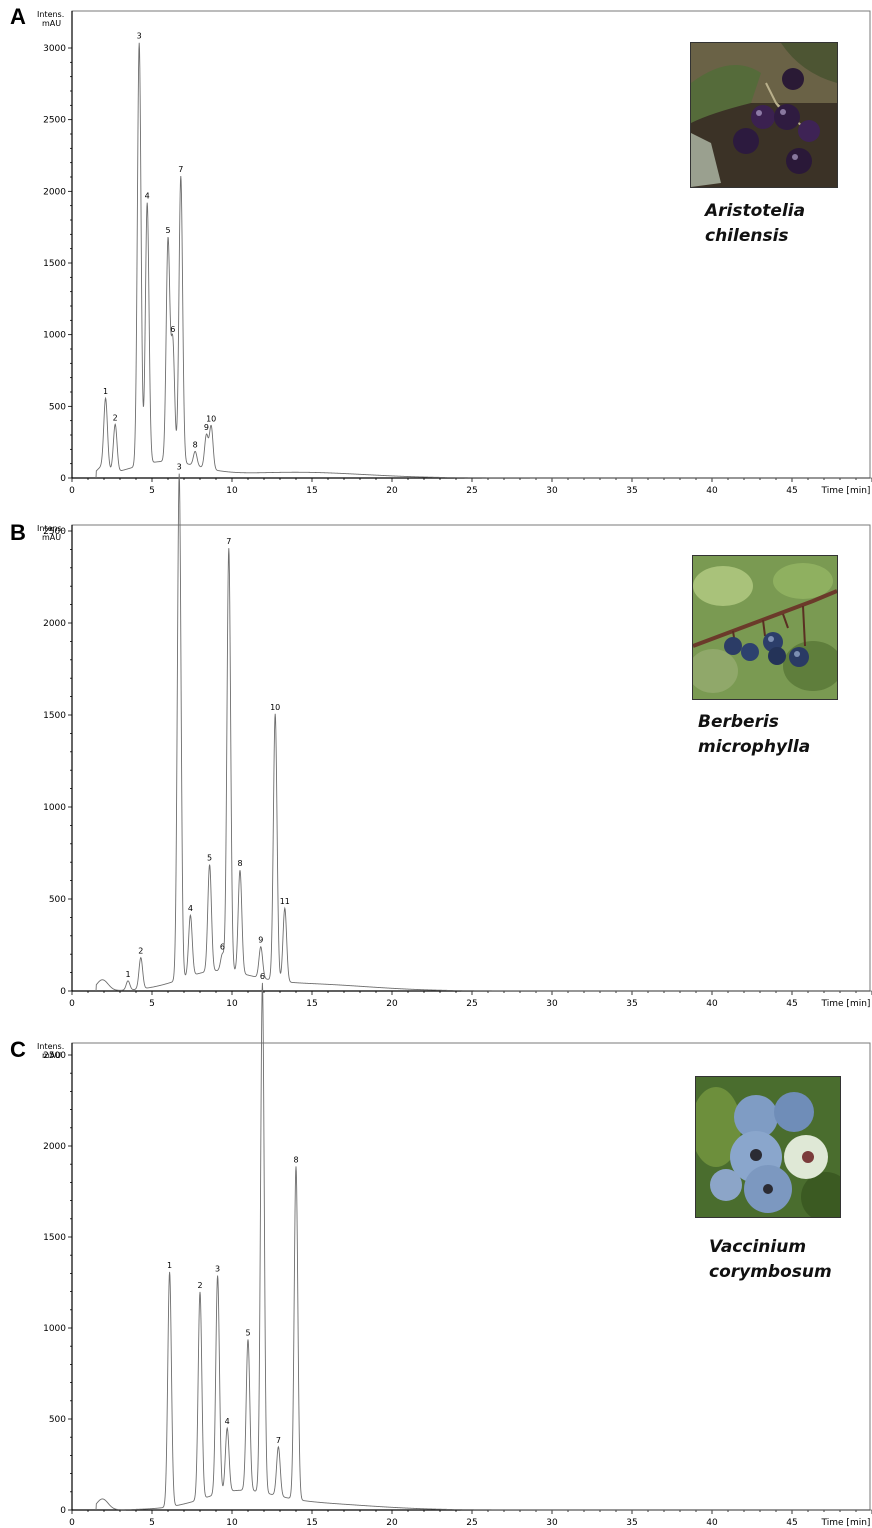 This screenshot has height=1528, width=872. Describe the element at coordinates (755, 211) in the screenshot. I see `species-genus-a: Aristotelia` at that location.